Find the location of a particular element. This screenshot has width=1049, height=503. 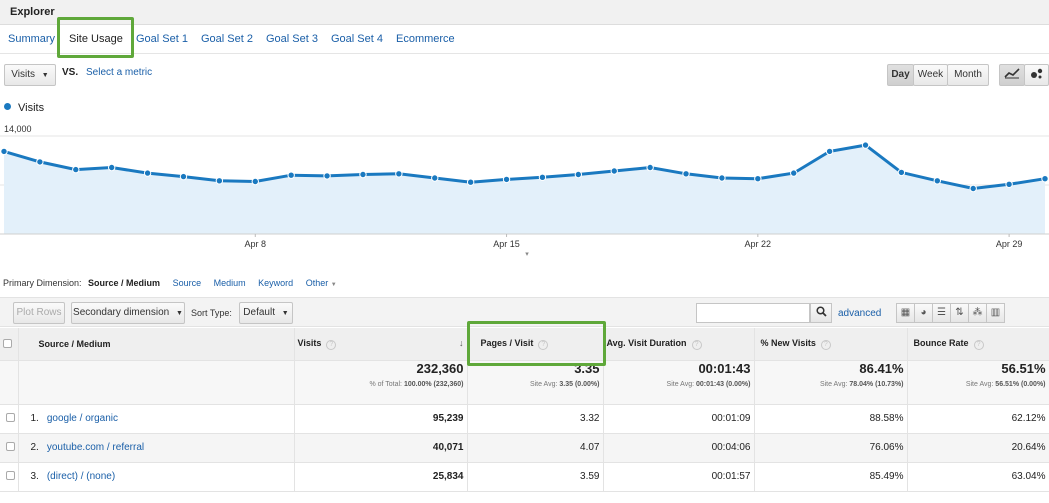

row-index: 1. is located at coordinates (34, 418).